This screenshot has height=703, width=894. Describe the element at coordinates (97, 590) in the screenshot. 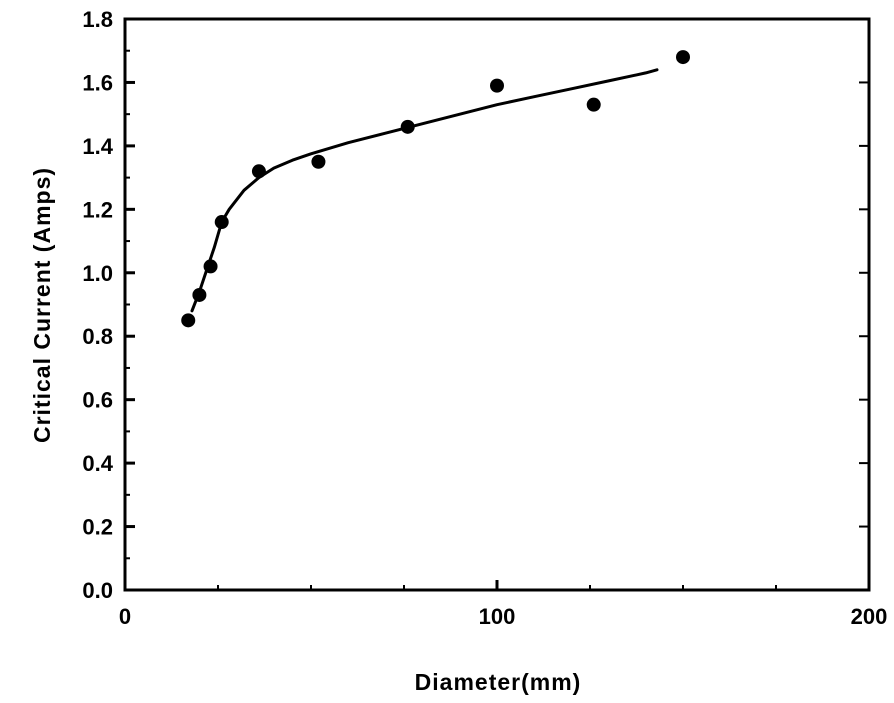

I see `y-tick-label: 0.0` at that location.